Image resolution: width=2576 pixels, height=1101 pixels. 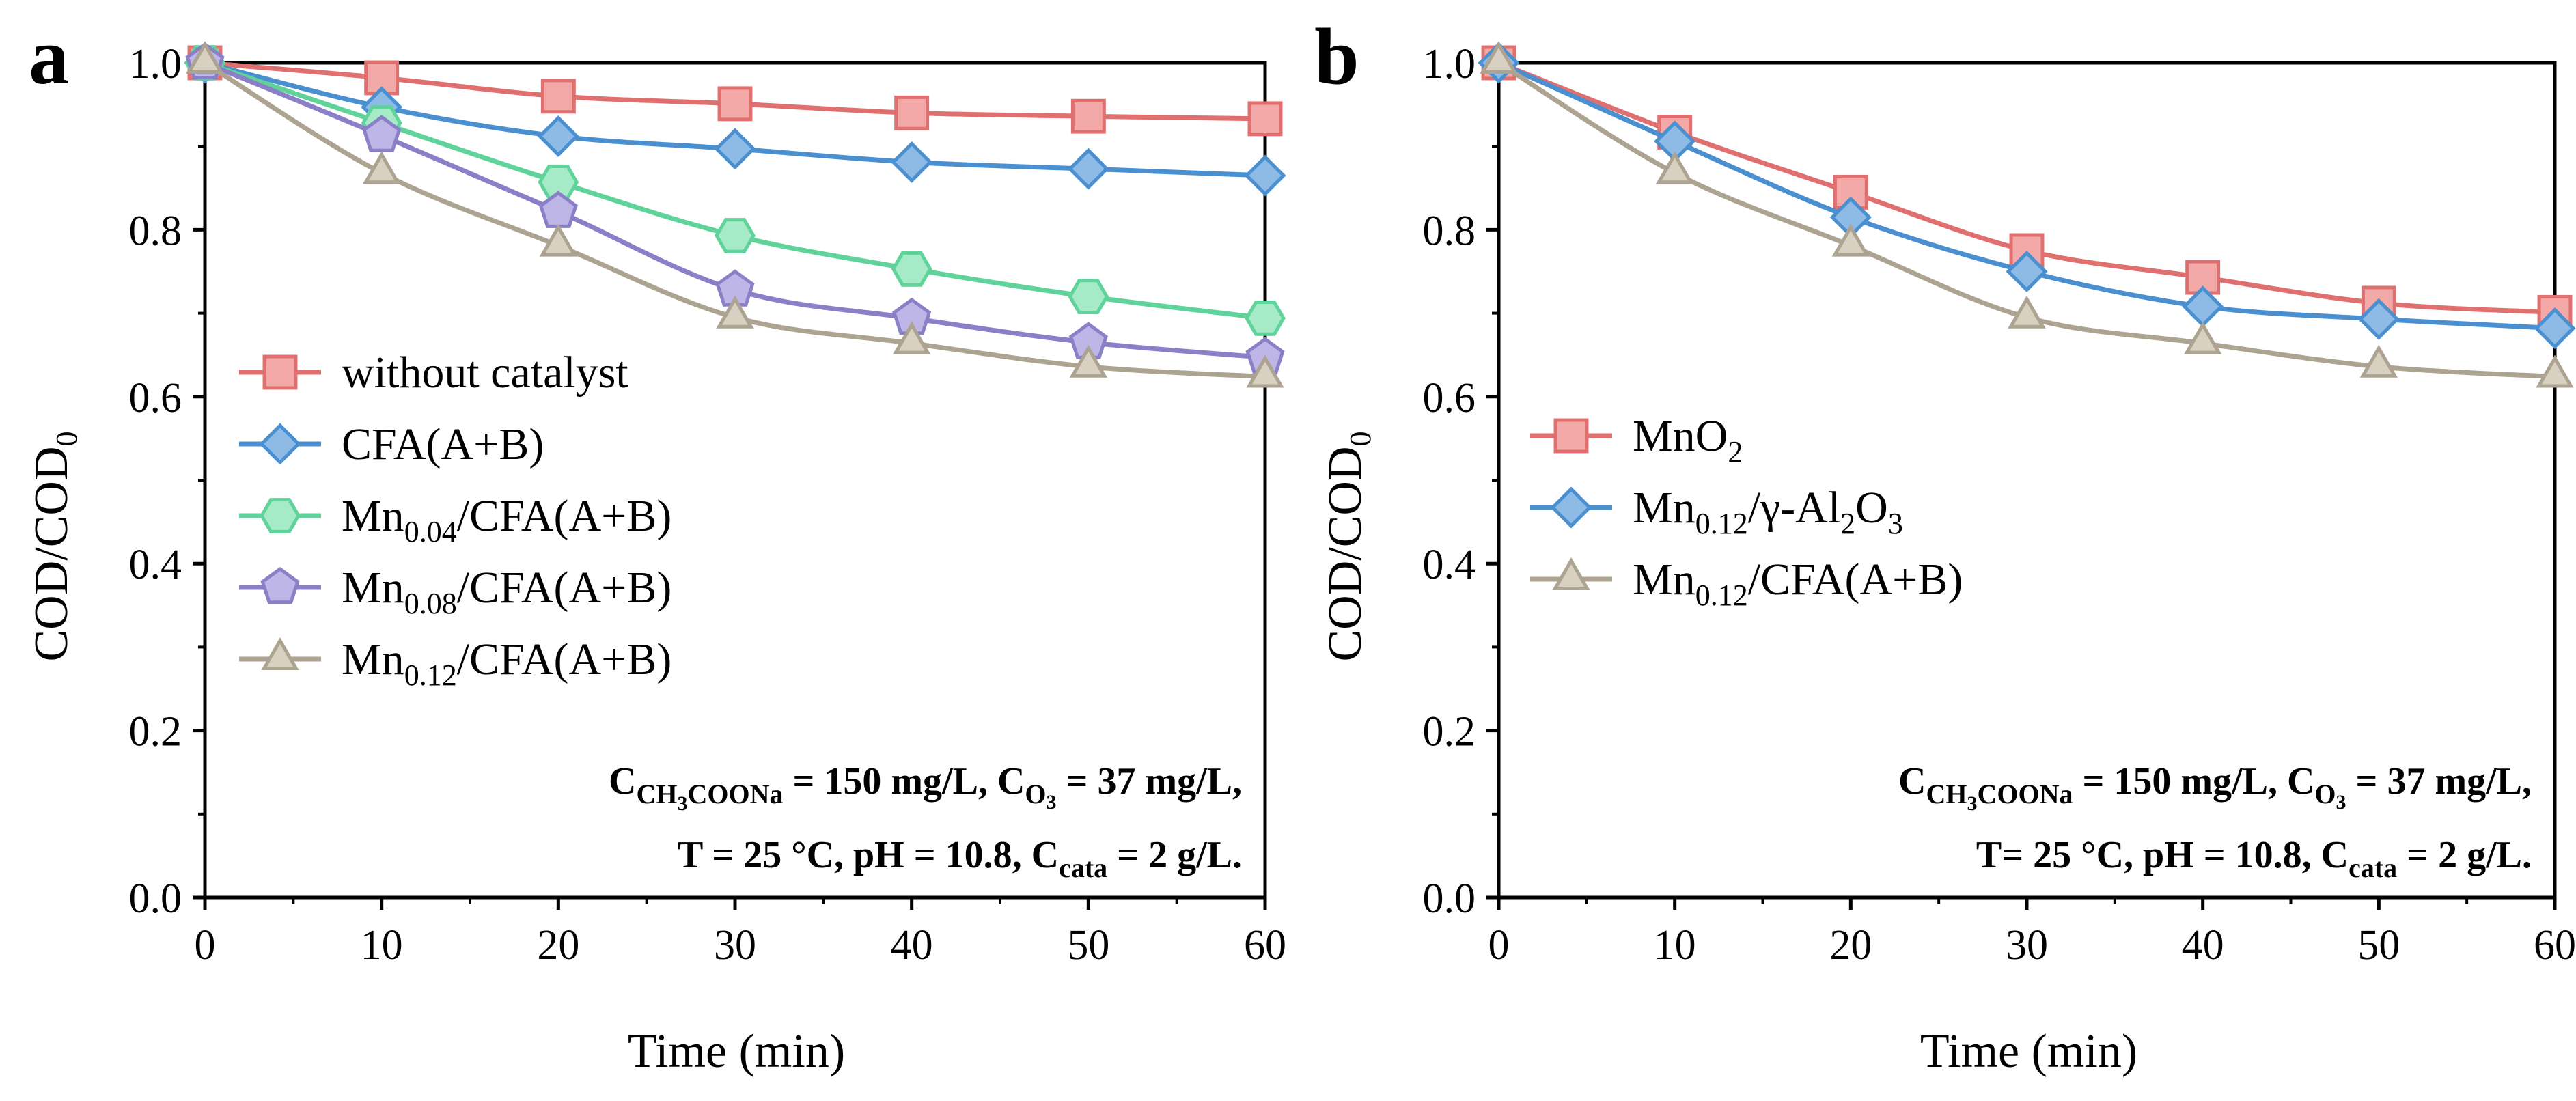 I want to click on cond-o: O, so click(x=2325, y=794).